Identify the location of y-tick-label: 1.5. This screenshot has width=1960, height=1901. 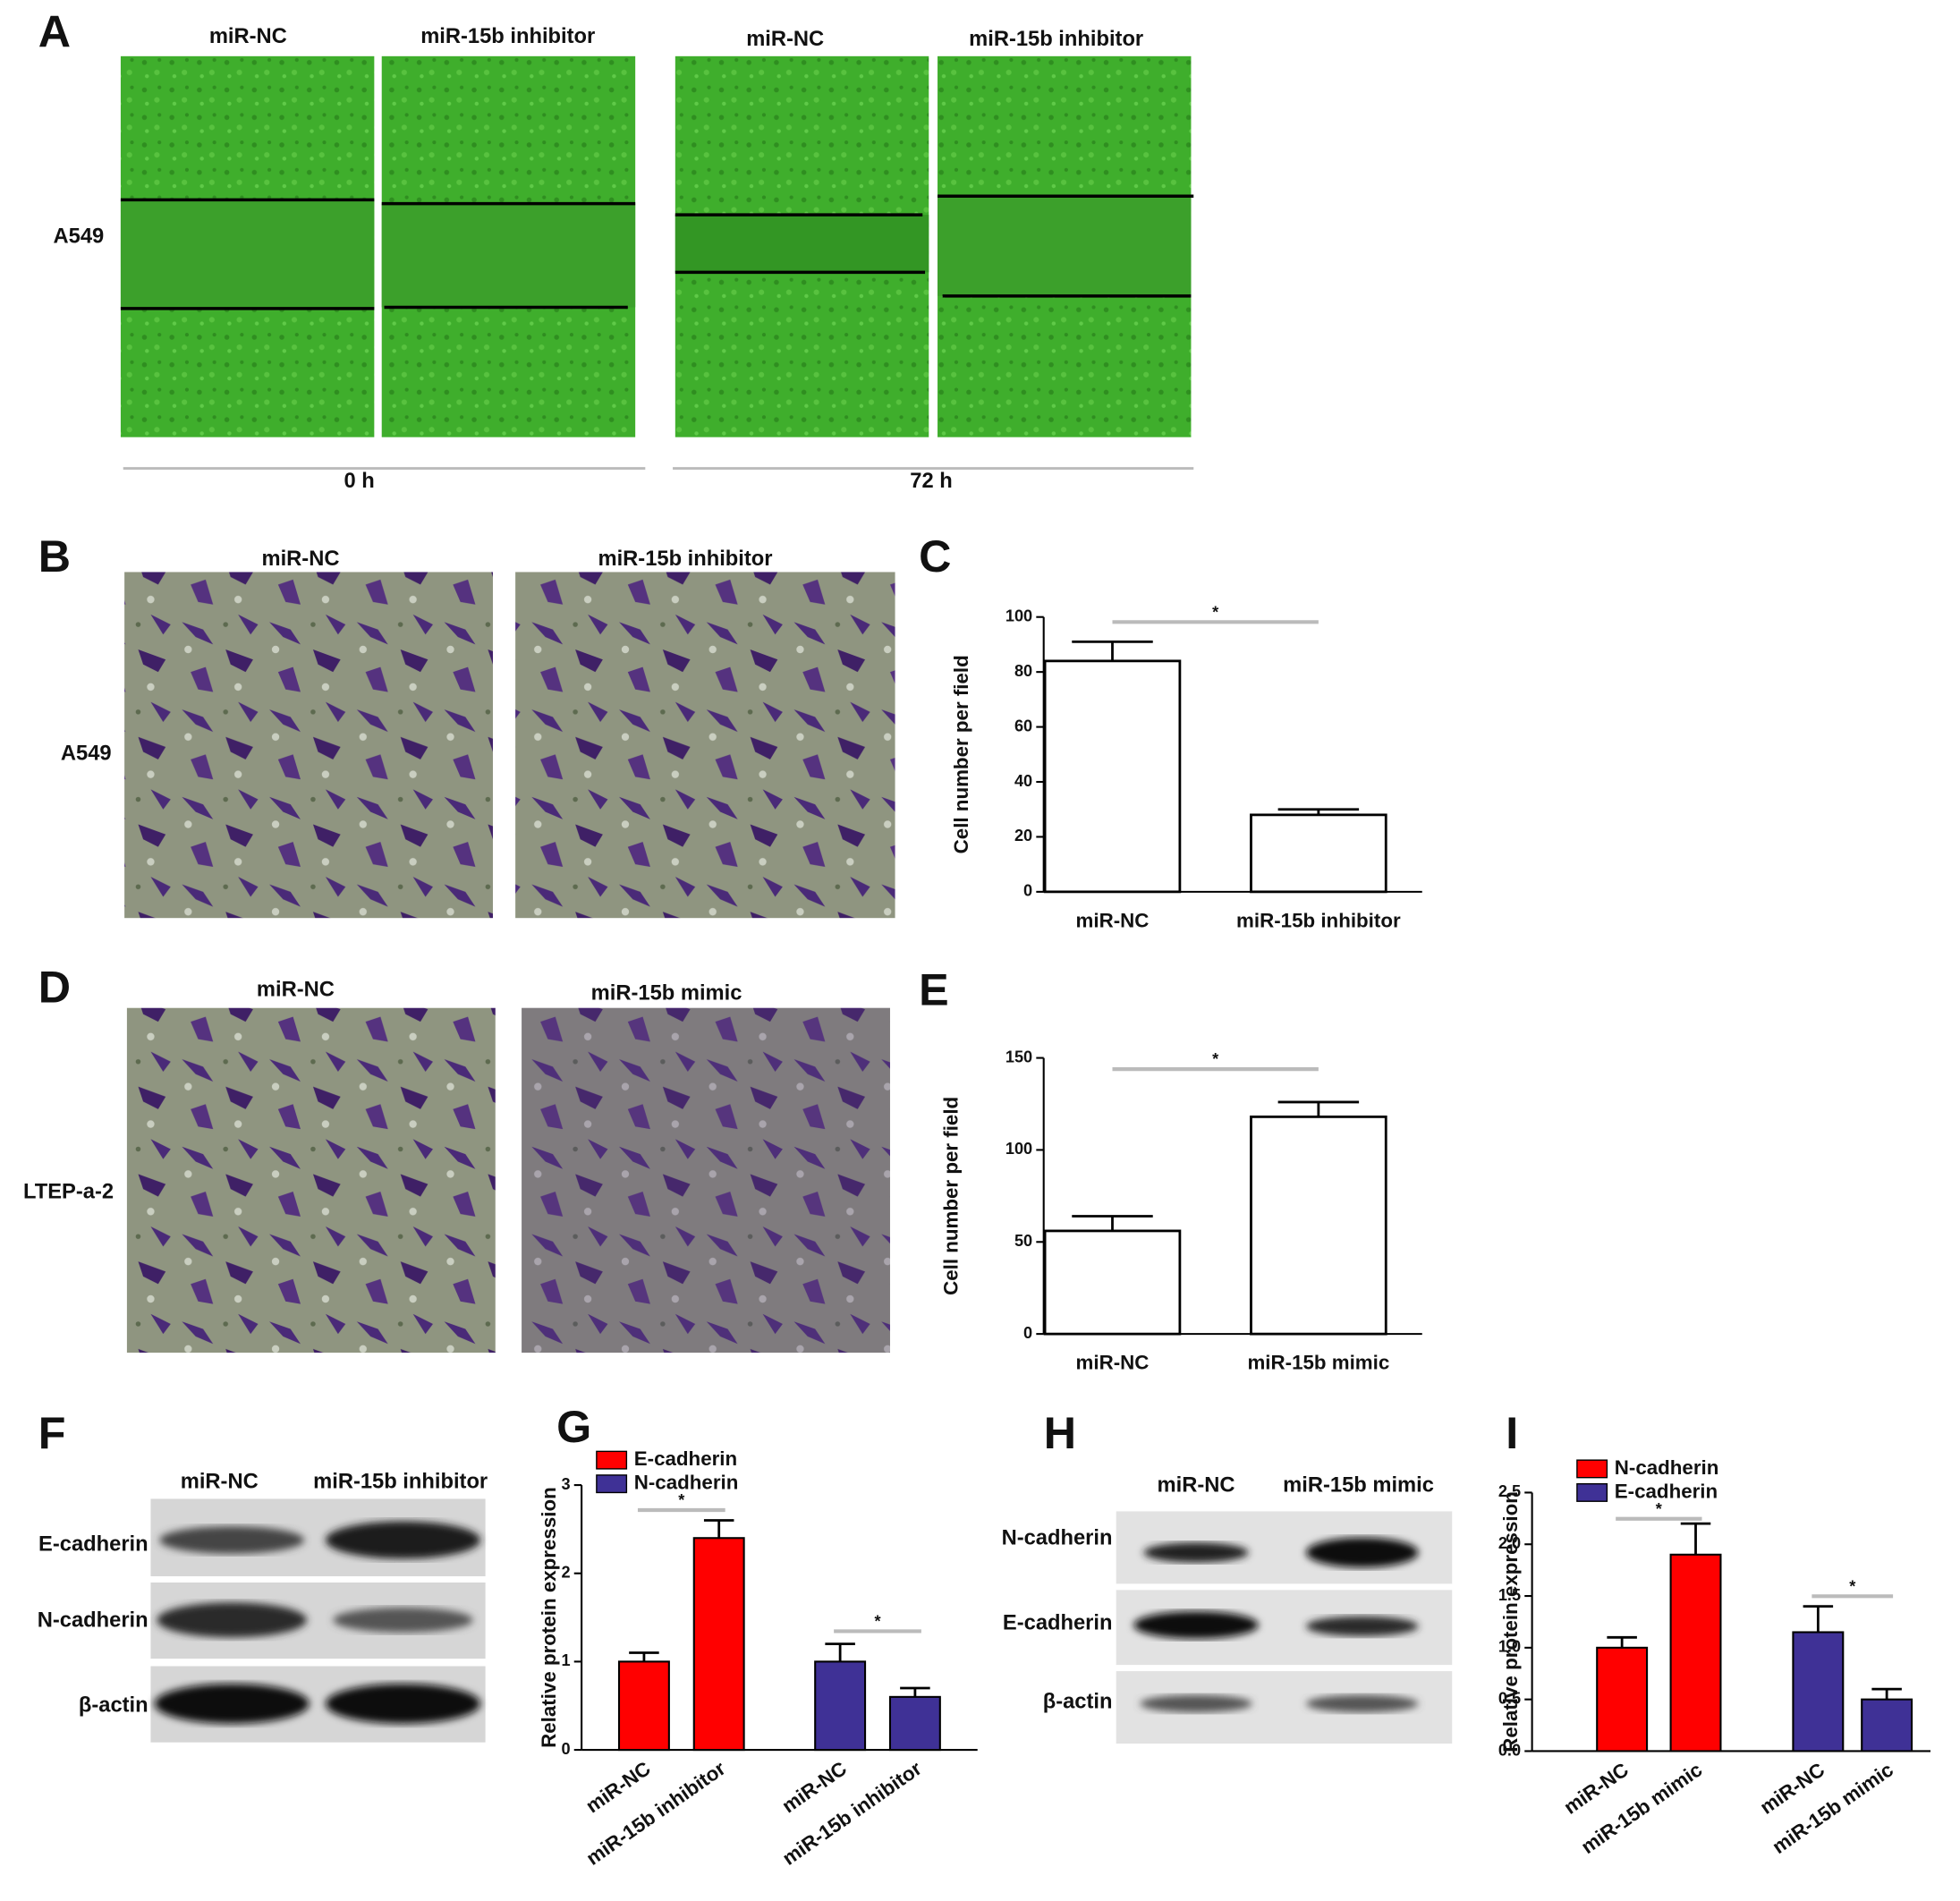
(1509, 1595).